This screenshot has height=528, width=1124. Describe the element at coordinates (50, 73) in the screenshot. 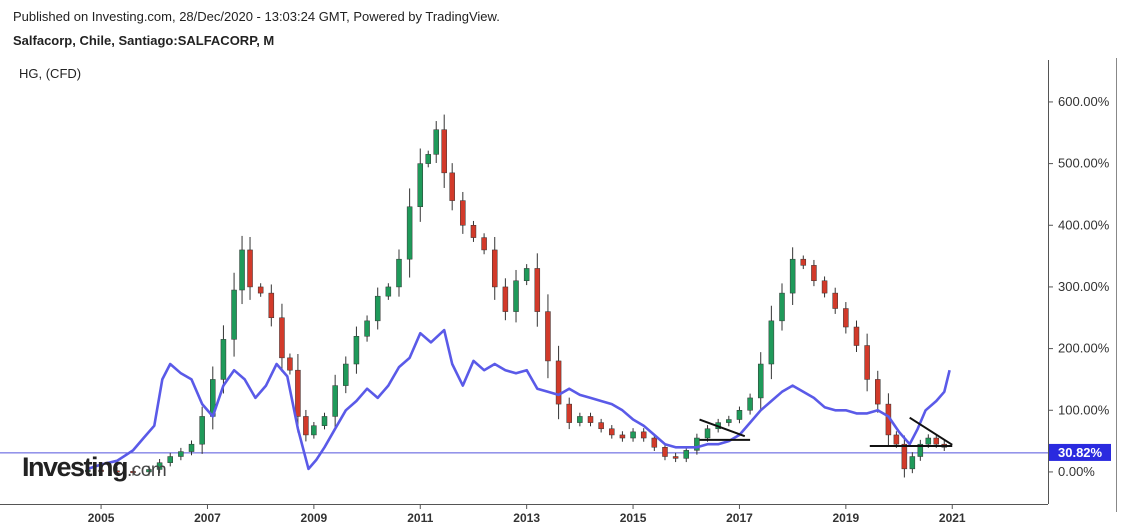

I see `overlay-legend: HG, (CFD)` at that location.